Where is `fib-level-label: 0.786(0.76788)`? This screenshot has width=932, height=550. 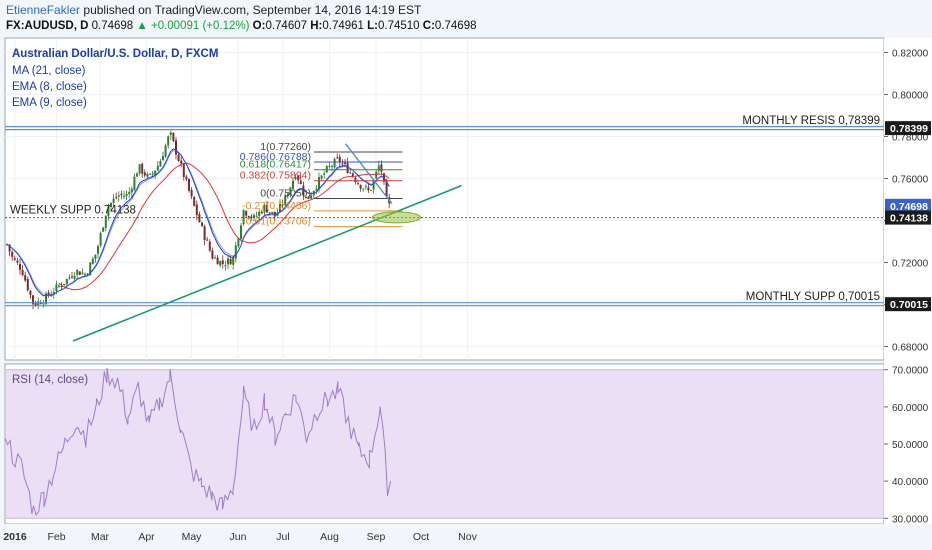
fib-level-label: 0.786(0.76788) is located at coordinates (275, 157).